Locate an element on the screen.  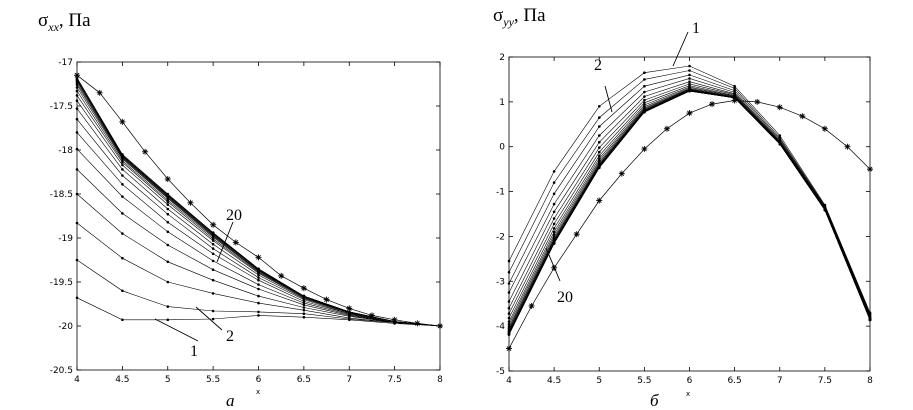
y-tick-label-a: -20 is located at coordinates (65, 327).